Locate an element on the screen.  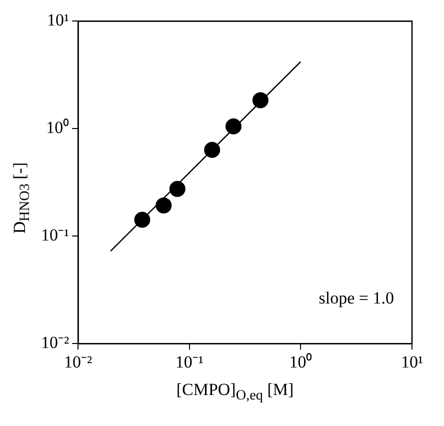
y-tick-label: 10¹ is located at coordinates (58, 20).